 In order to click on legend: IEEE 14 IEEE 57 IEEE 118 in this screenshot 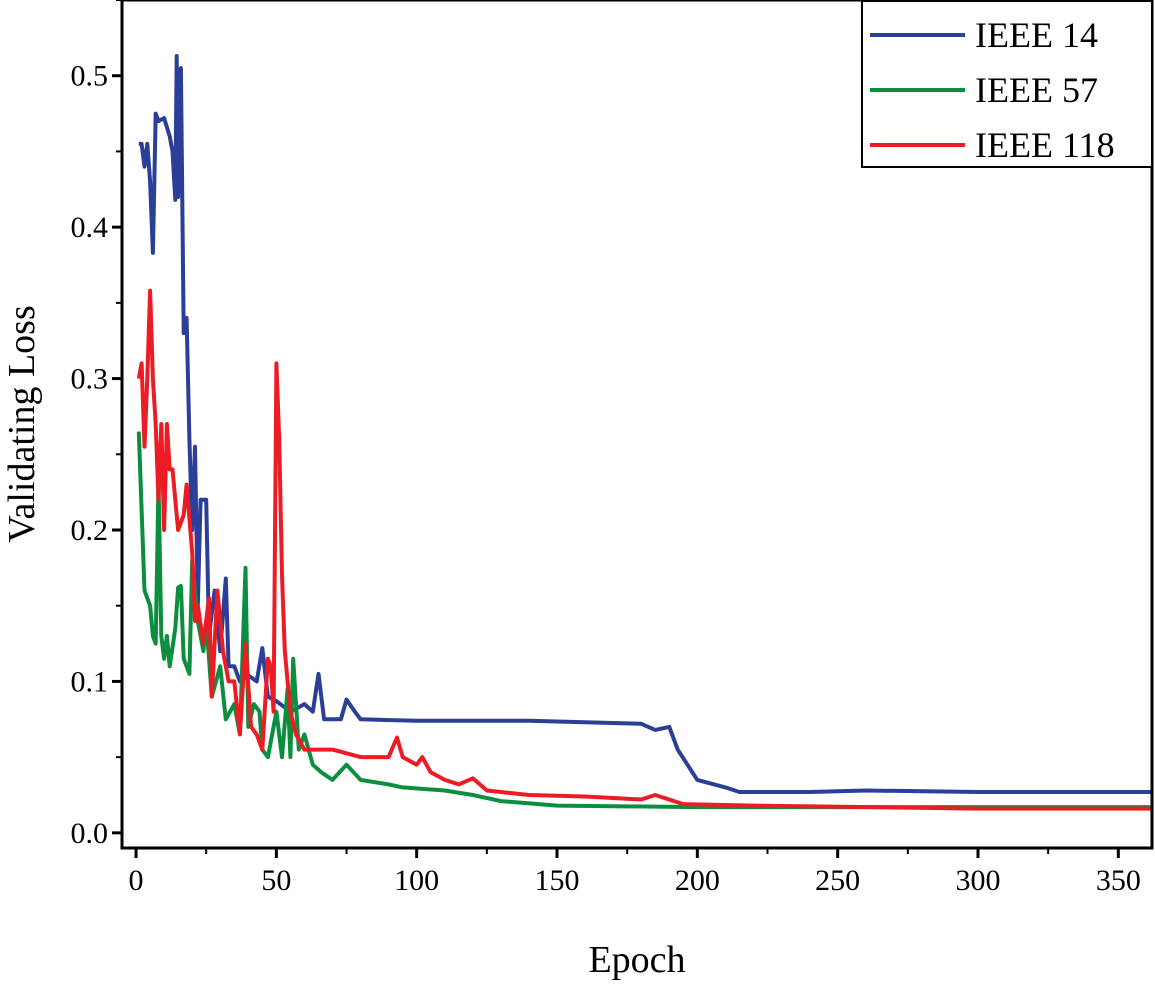, I will do `click(1007, 84)`.